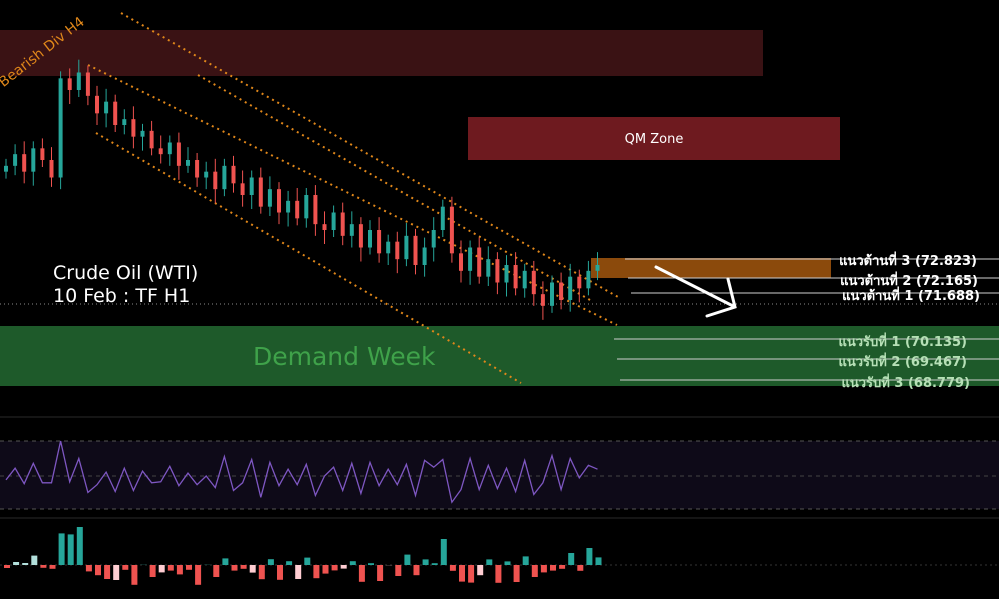  Describe the element at coordinates (126, 273) in the screenshot. I see `chart-title-instrument: Crude Oil (WTI)` at that location.